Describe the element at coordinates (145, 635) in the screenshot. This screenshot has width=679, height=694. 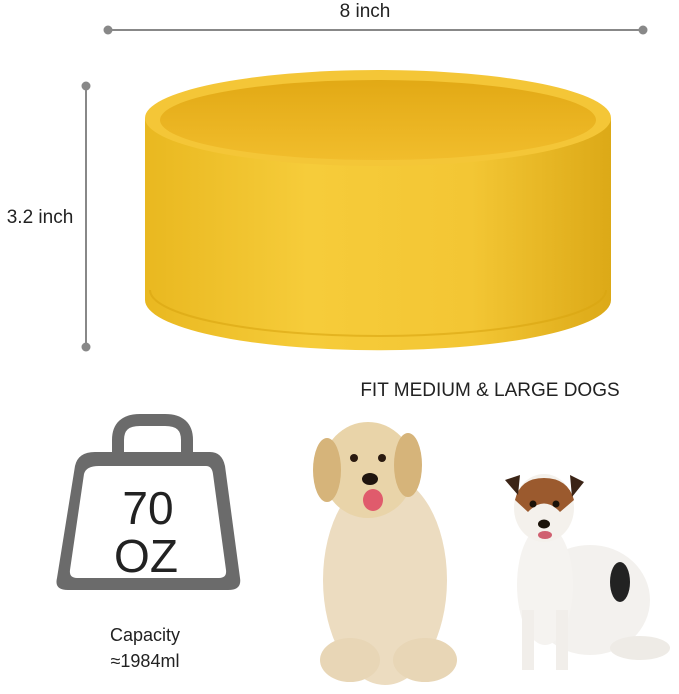
I see `capacity-label: Capacity` at that location.